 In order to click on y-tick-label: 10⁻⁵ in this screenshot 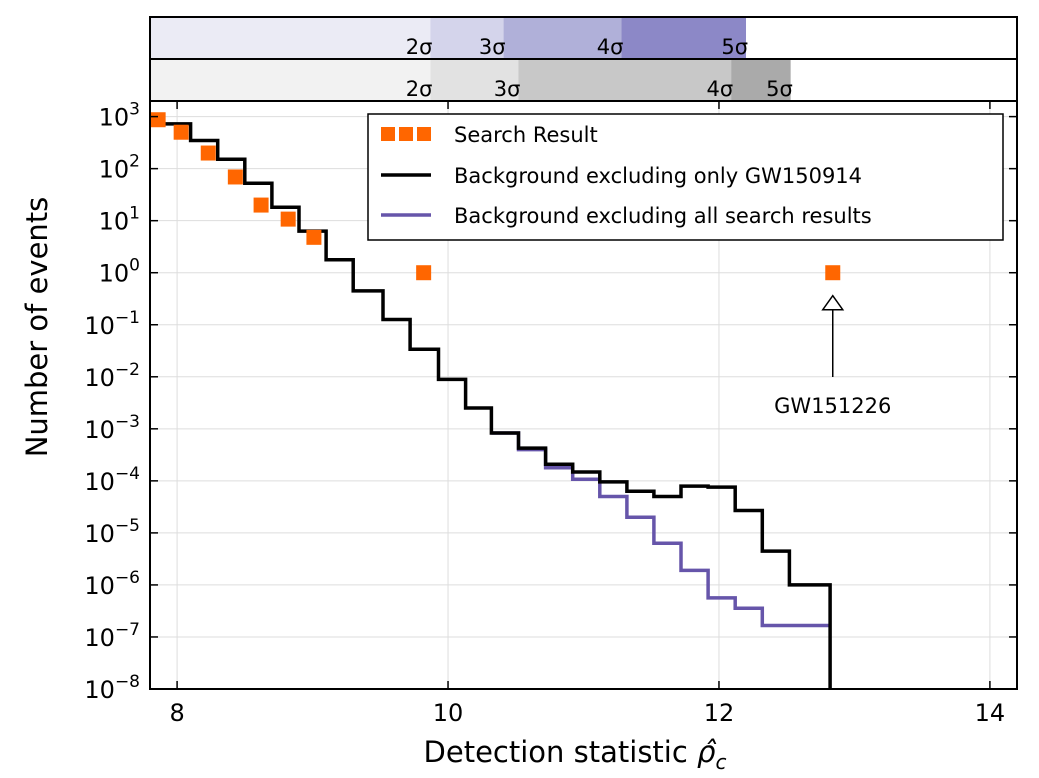, I will do `click(112, 532)`.